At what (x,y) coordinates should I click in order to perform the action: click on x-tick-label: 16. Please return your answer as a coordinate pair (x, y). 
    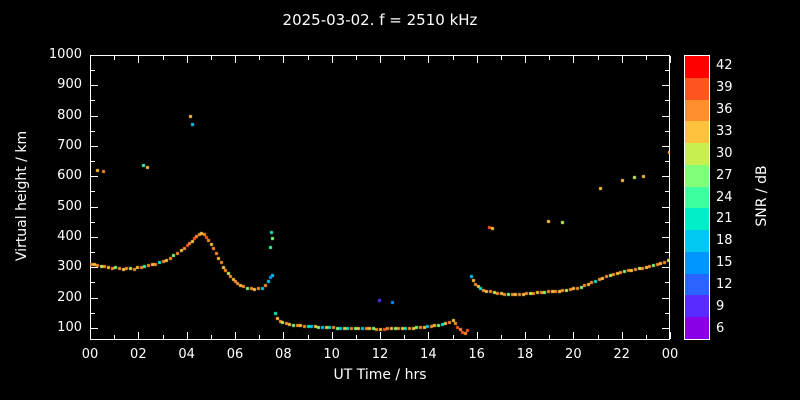
    Looking at the image, I should click on (476, 354).